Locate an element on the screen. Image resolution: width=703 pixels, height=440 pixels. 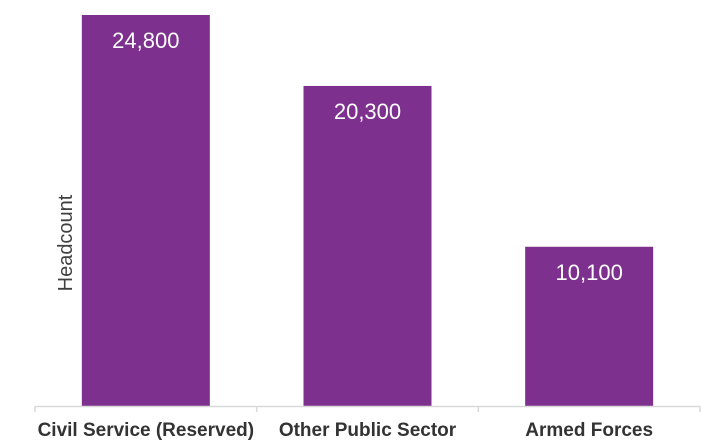
y-axis-title: Headcount is located at coordinates (66, 242).